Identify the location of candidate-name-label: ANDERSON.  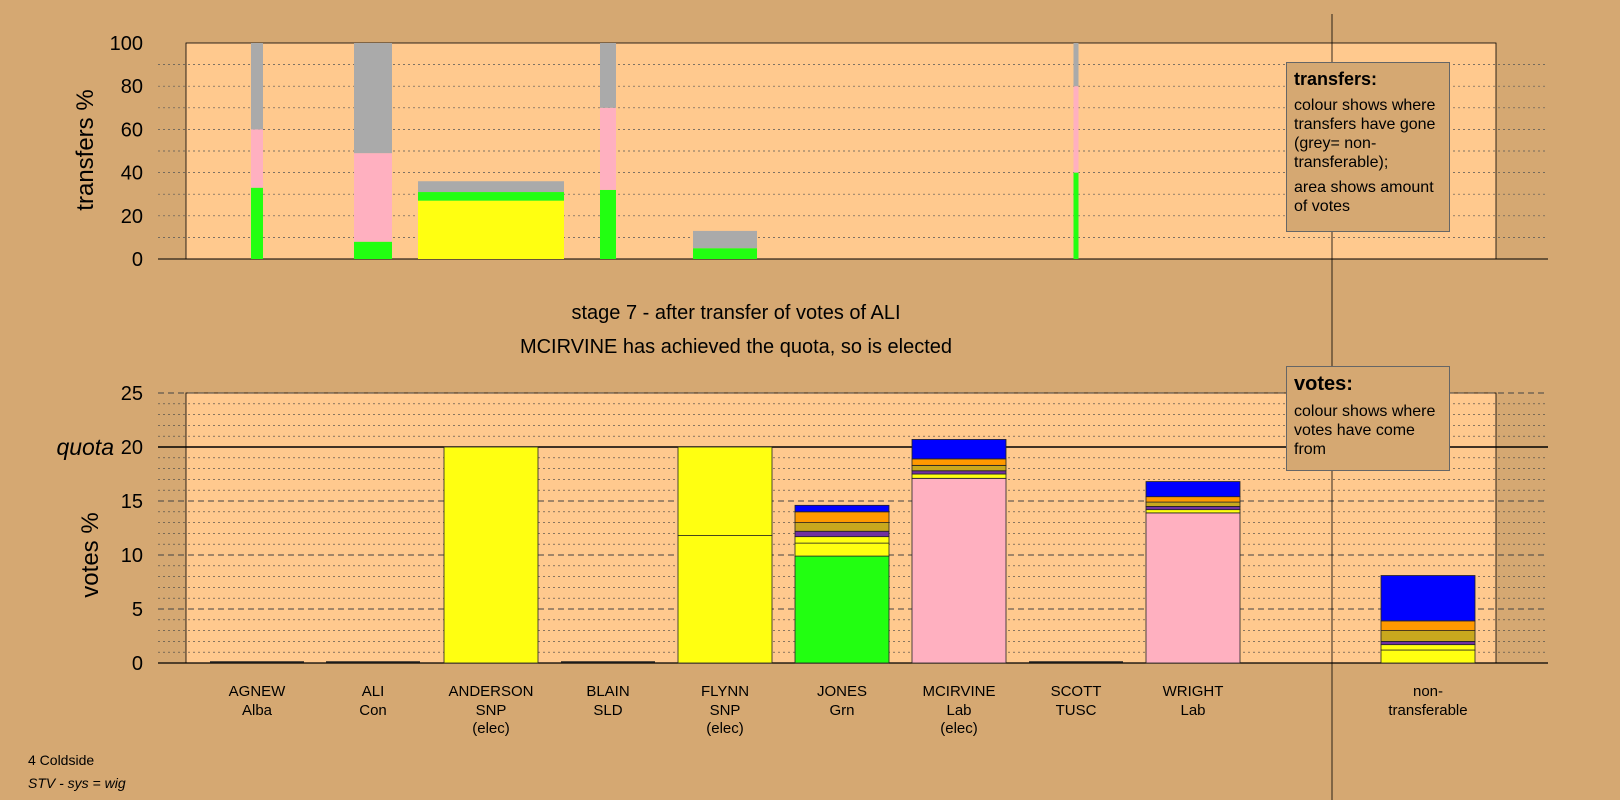
(490, 691).